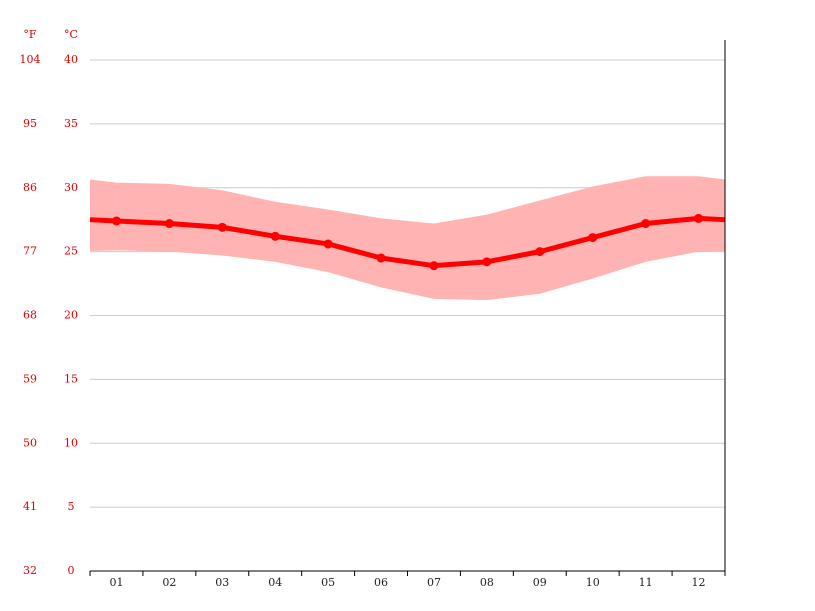  What do you see at coordinates (71, 506) in the screenshot?
I see `y-tick-label: 5` at bounding box center [71, 506].